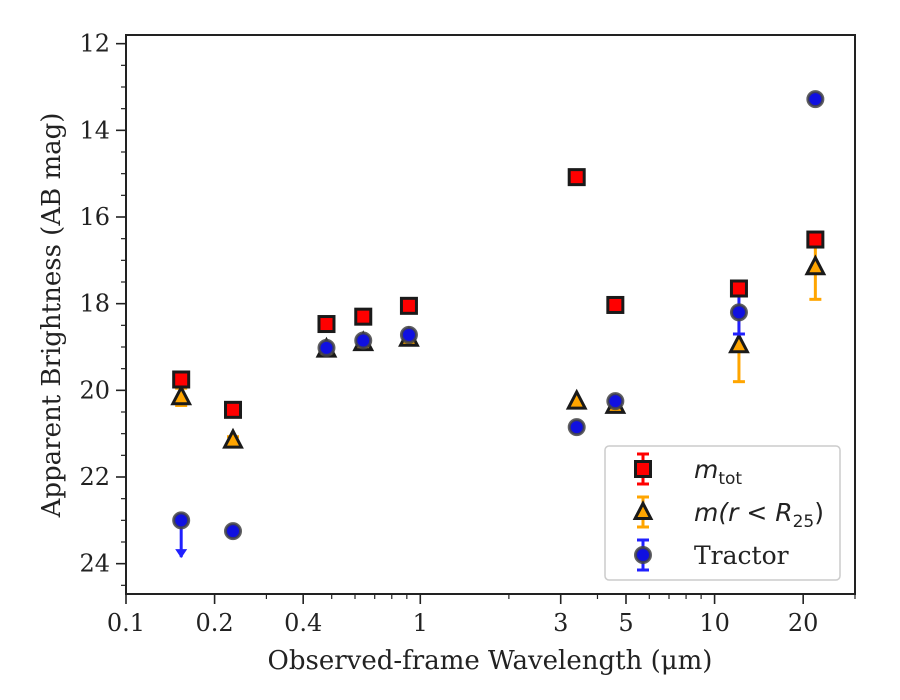  I want to click on x-axis-ticks: 0.1 0.2 0.4 1 3 5 10 20, so click(481, 615).